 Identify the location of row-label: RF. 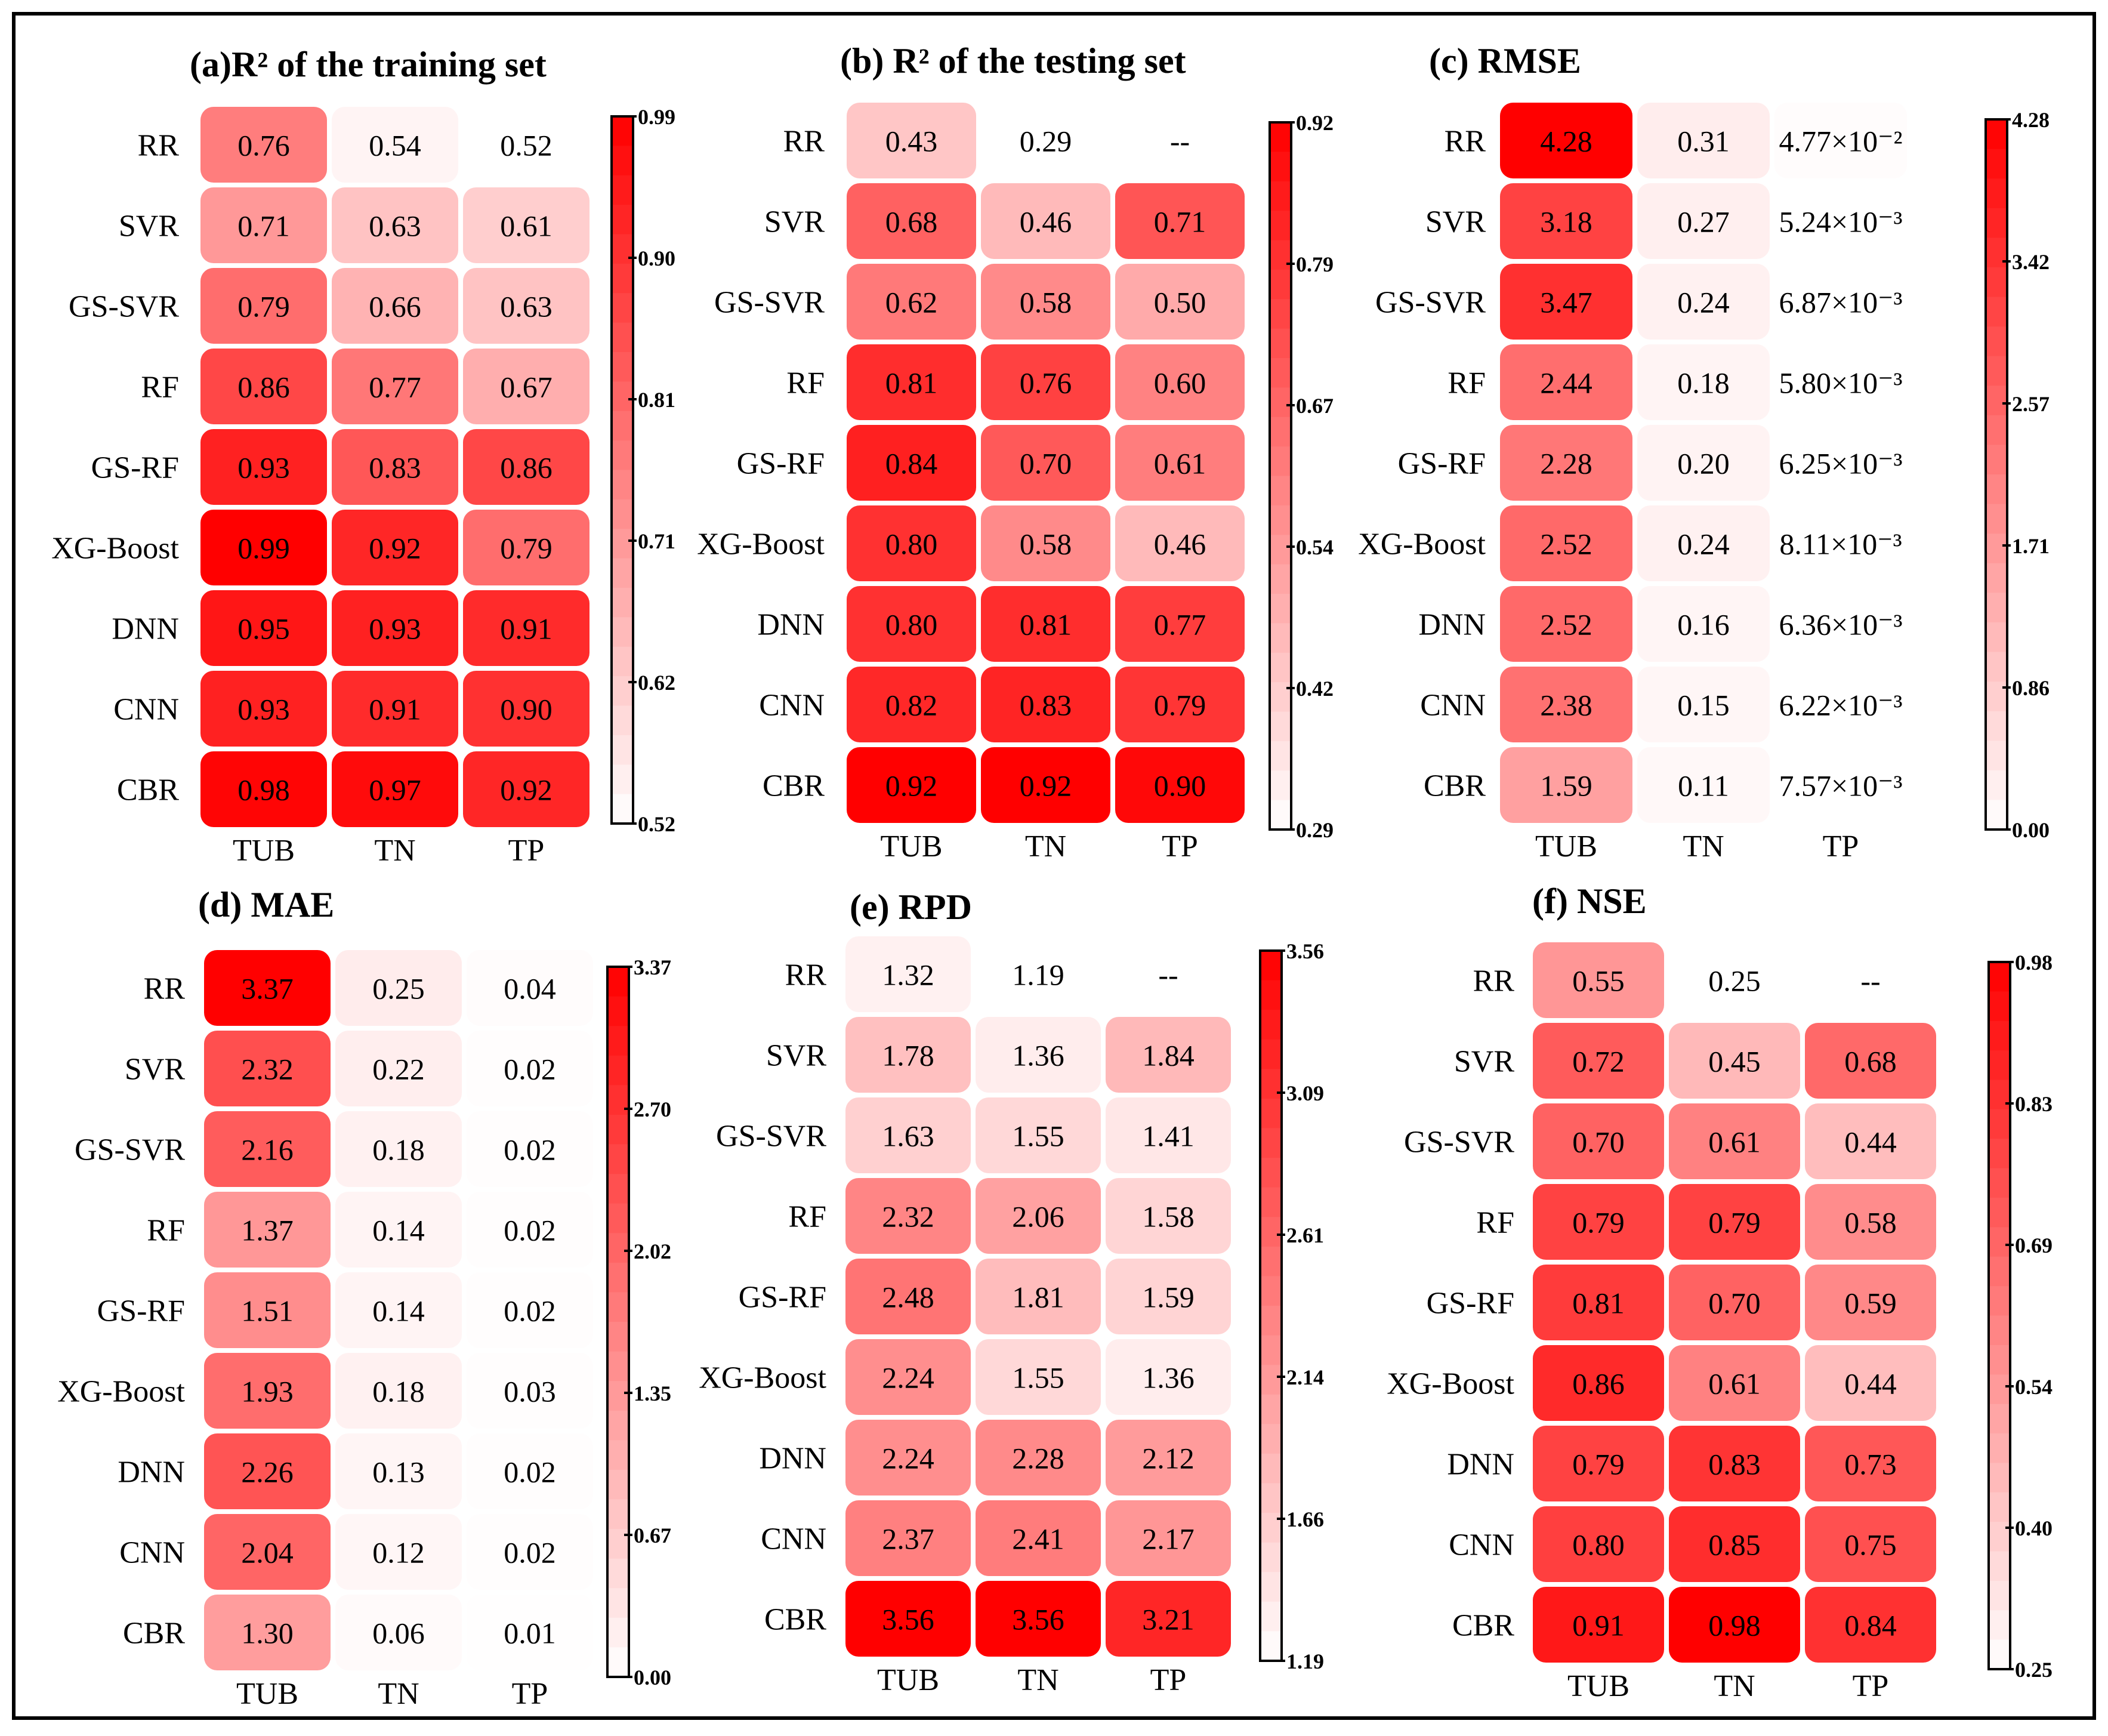
(1466, 383).